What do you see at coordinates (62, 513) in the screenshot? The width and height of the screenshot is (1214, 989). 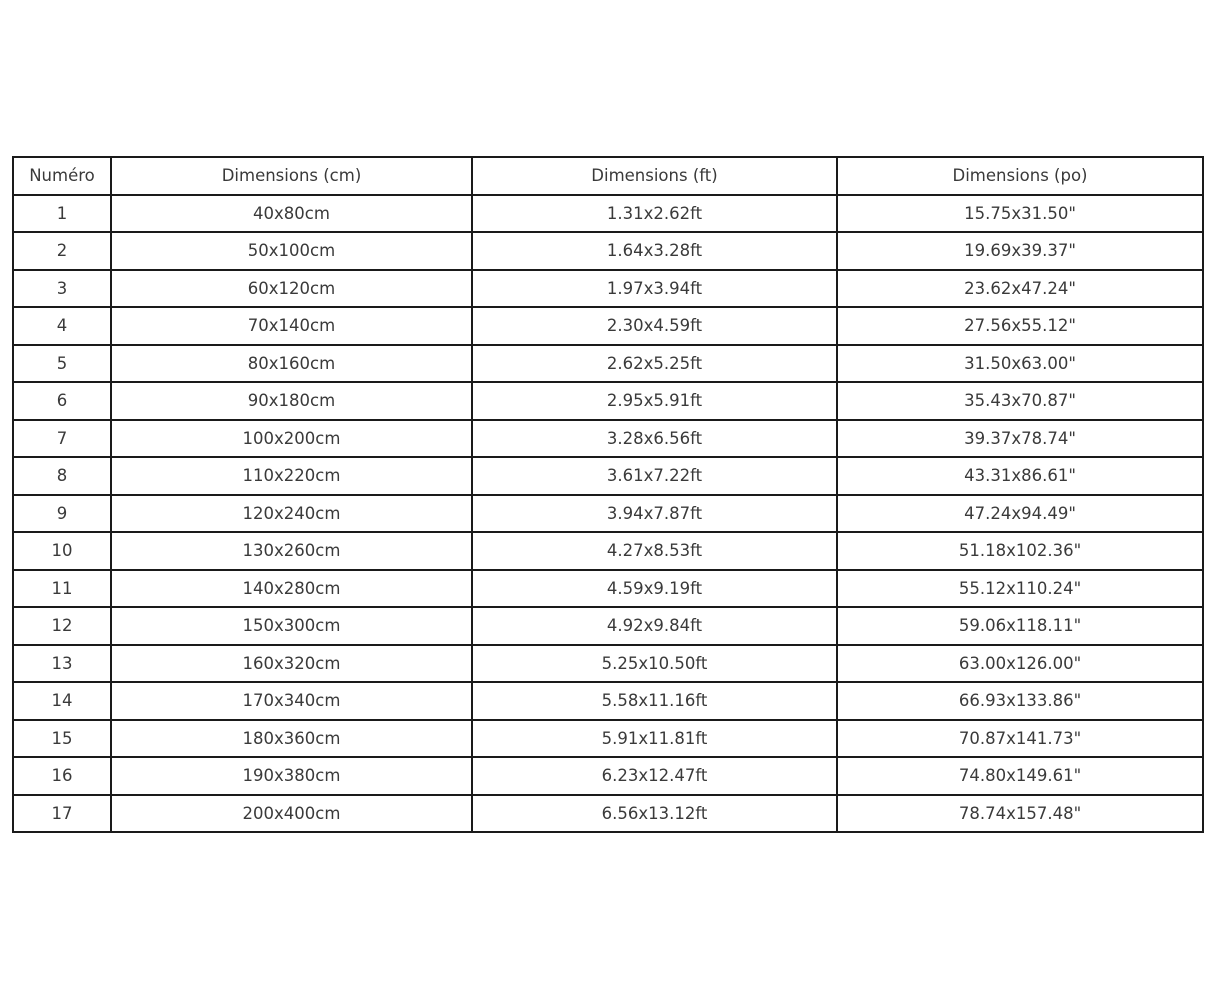 I see `cell-numero: 9` at bounding box center [62, 513].